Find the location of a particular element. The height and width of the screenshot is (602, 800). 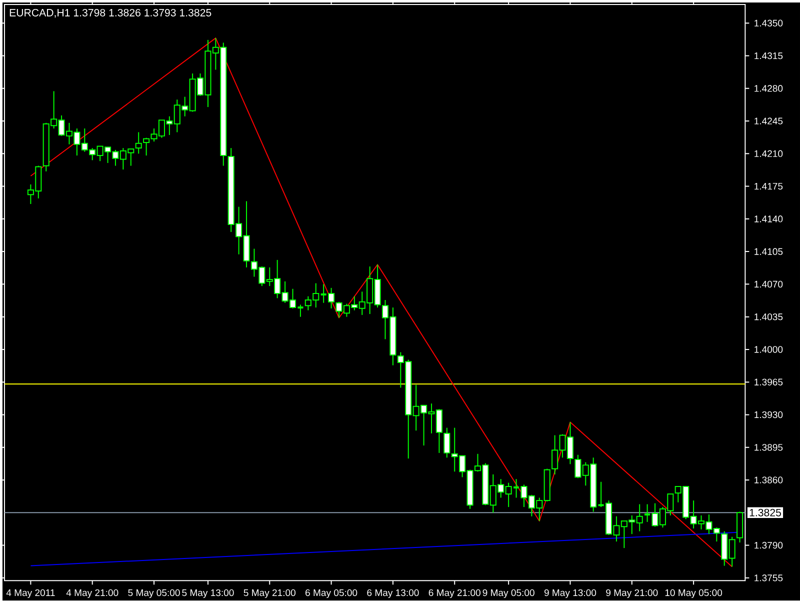

x-tick-label: 6 May 21:00 is located at coordinates (454, 593).